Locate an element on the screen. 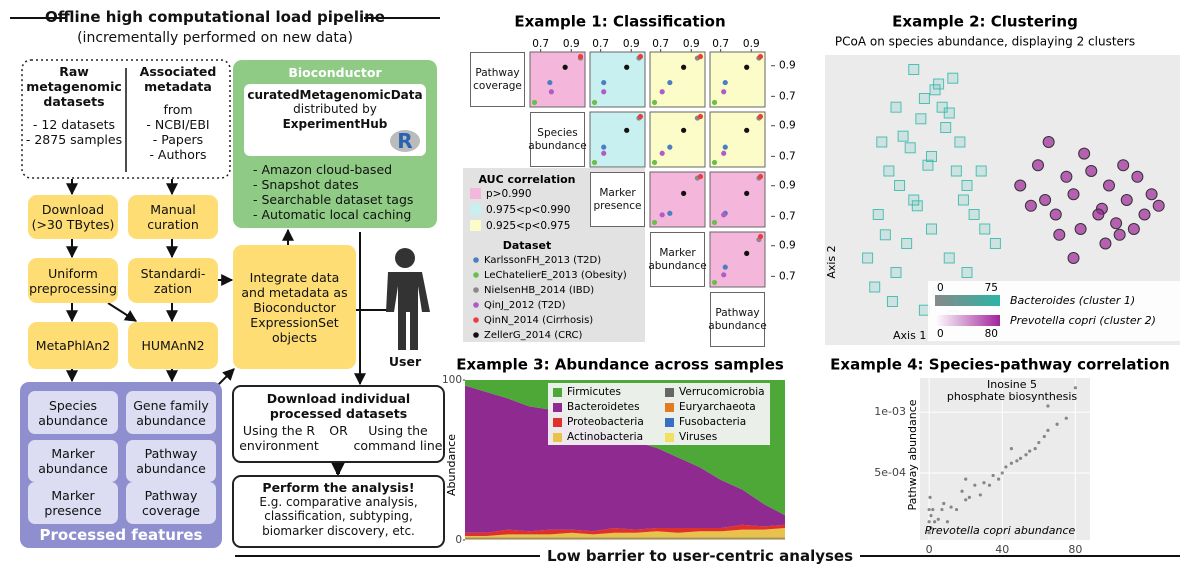 Image resolution: width=1200 pixels, height=583 pixels. feature: - Searchable dataset tags is located at coordinates (333, 199).